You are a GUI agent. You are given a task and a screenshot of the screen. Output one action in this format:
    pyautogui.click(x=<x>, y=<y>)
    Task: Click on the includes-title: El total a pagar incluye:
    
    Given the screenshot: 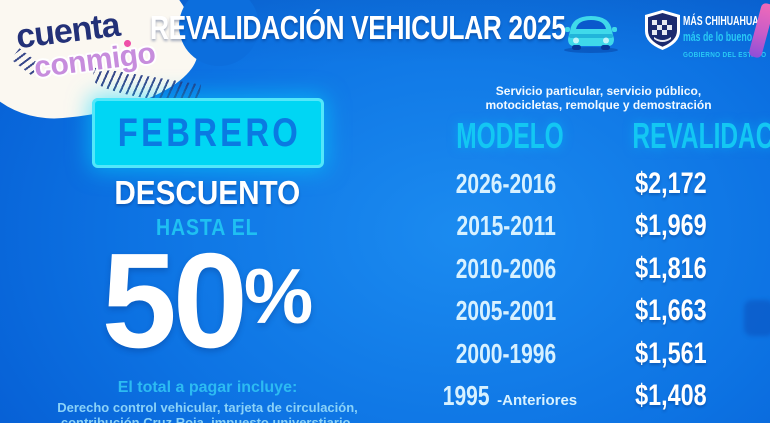 What is the action you would take?
    pyautogui.click(x=207, y=387)
    